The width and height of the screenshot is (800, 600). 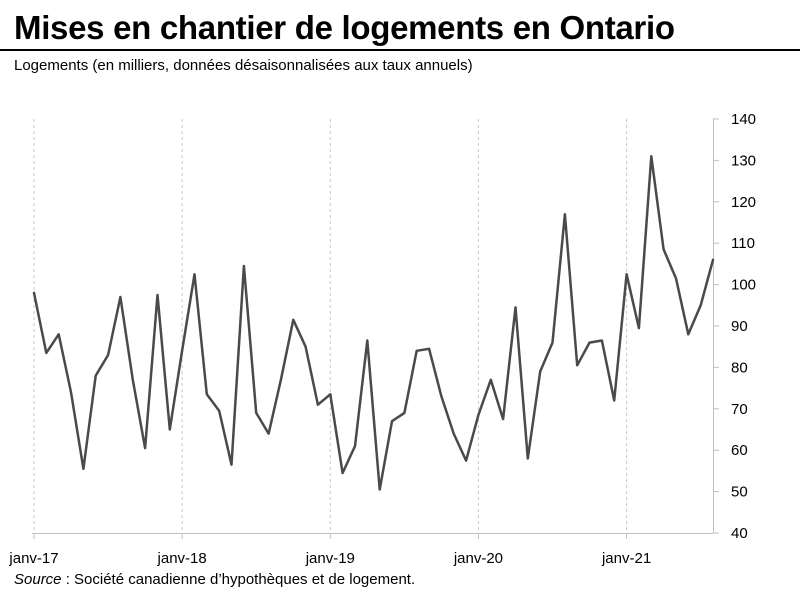 What do you see at coordinates (739, 450) in the screenshot?
I see `y-tick-label: 60` at bounding box center [739, 450].